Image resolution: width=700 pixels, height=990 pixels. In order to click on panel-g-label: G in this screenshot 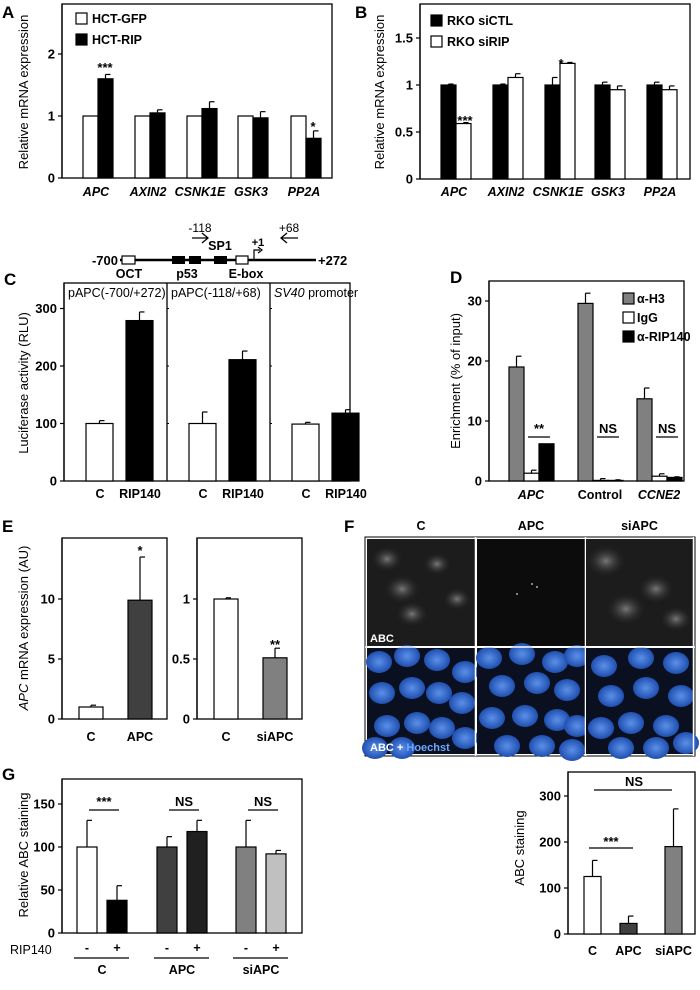, I will do `click(8, 774)`.